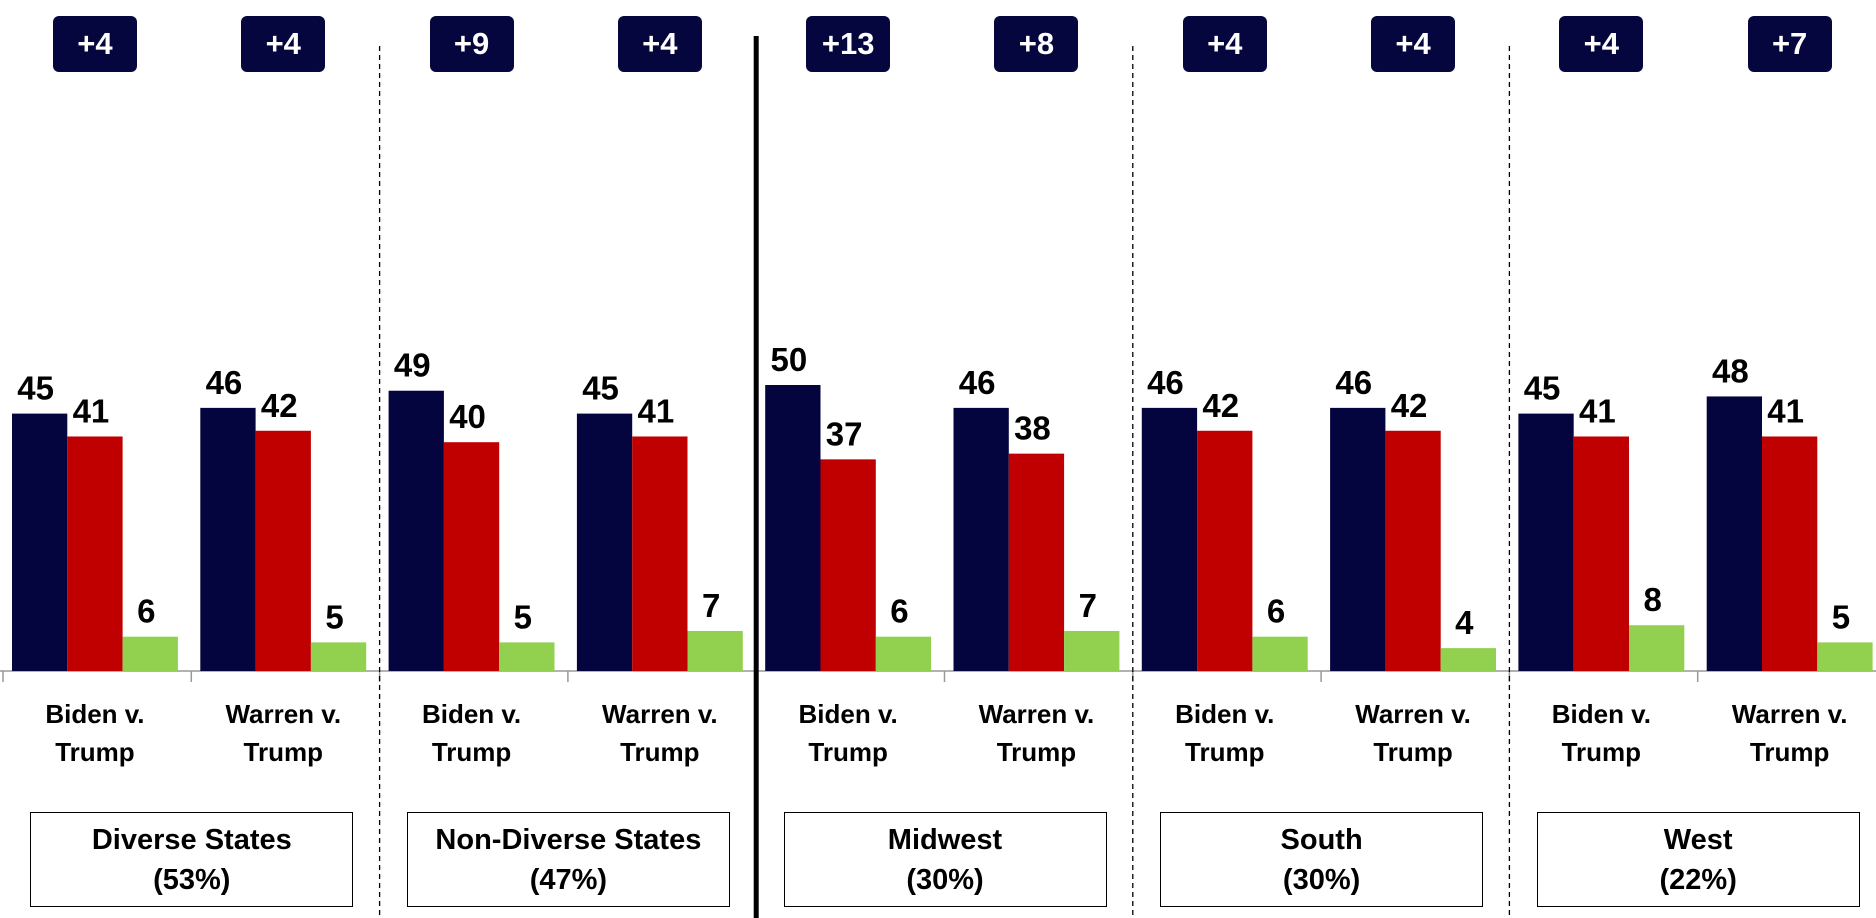  I want to click on segment-box: Midwest (30%), so click(945, 859).